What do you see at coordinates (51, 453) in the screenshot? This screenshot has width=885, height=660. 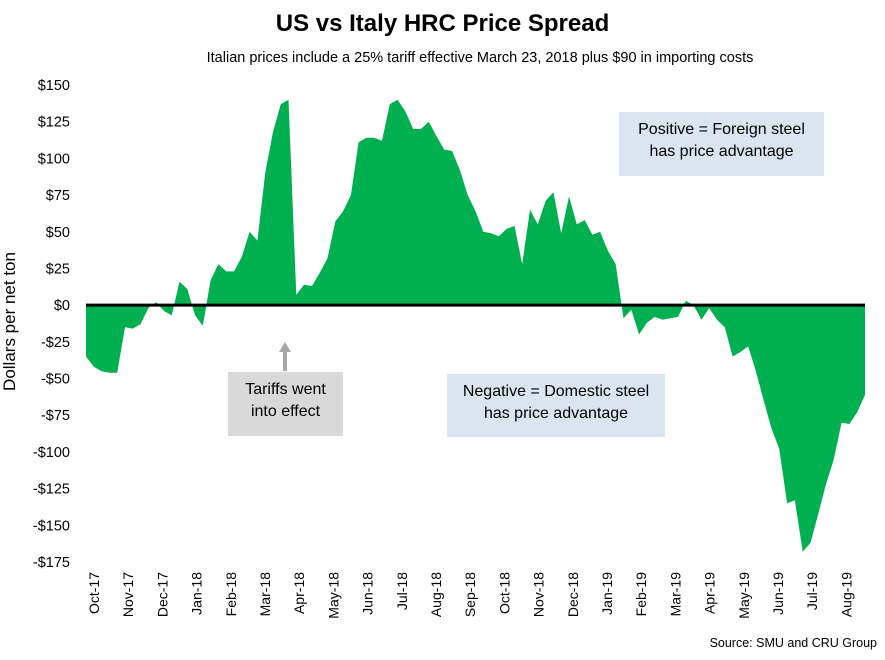 I see `y-tick-label: -$100` at bounding box center [51, 453].